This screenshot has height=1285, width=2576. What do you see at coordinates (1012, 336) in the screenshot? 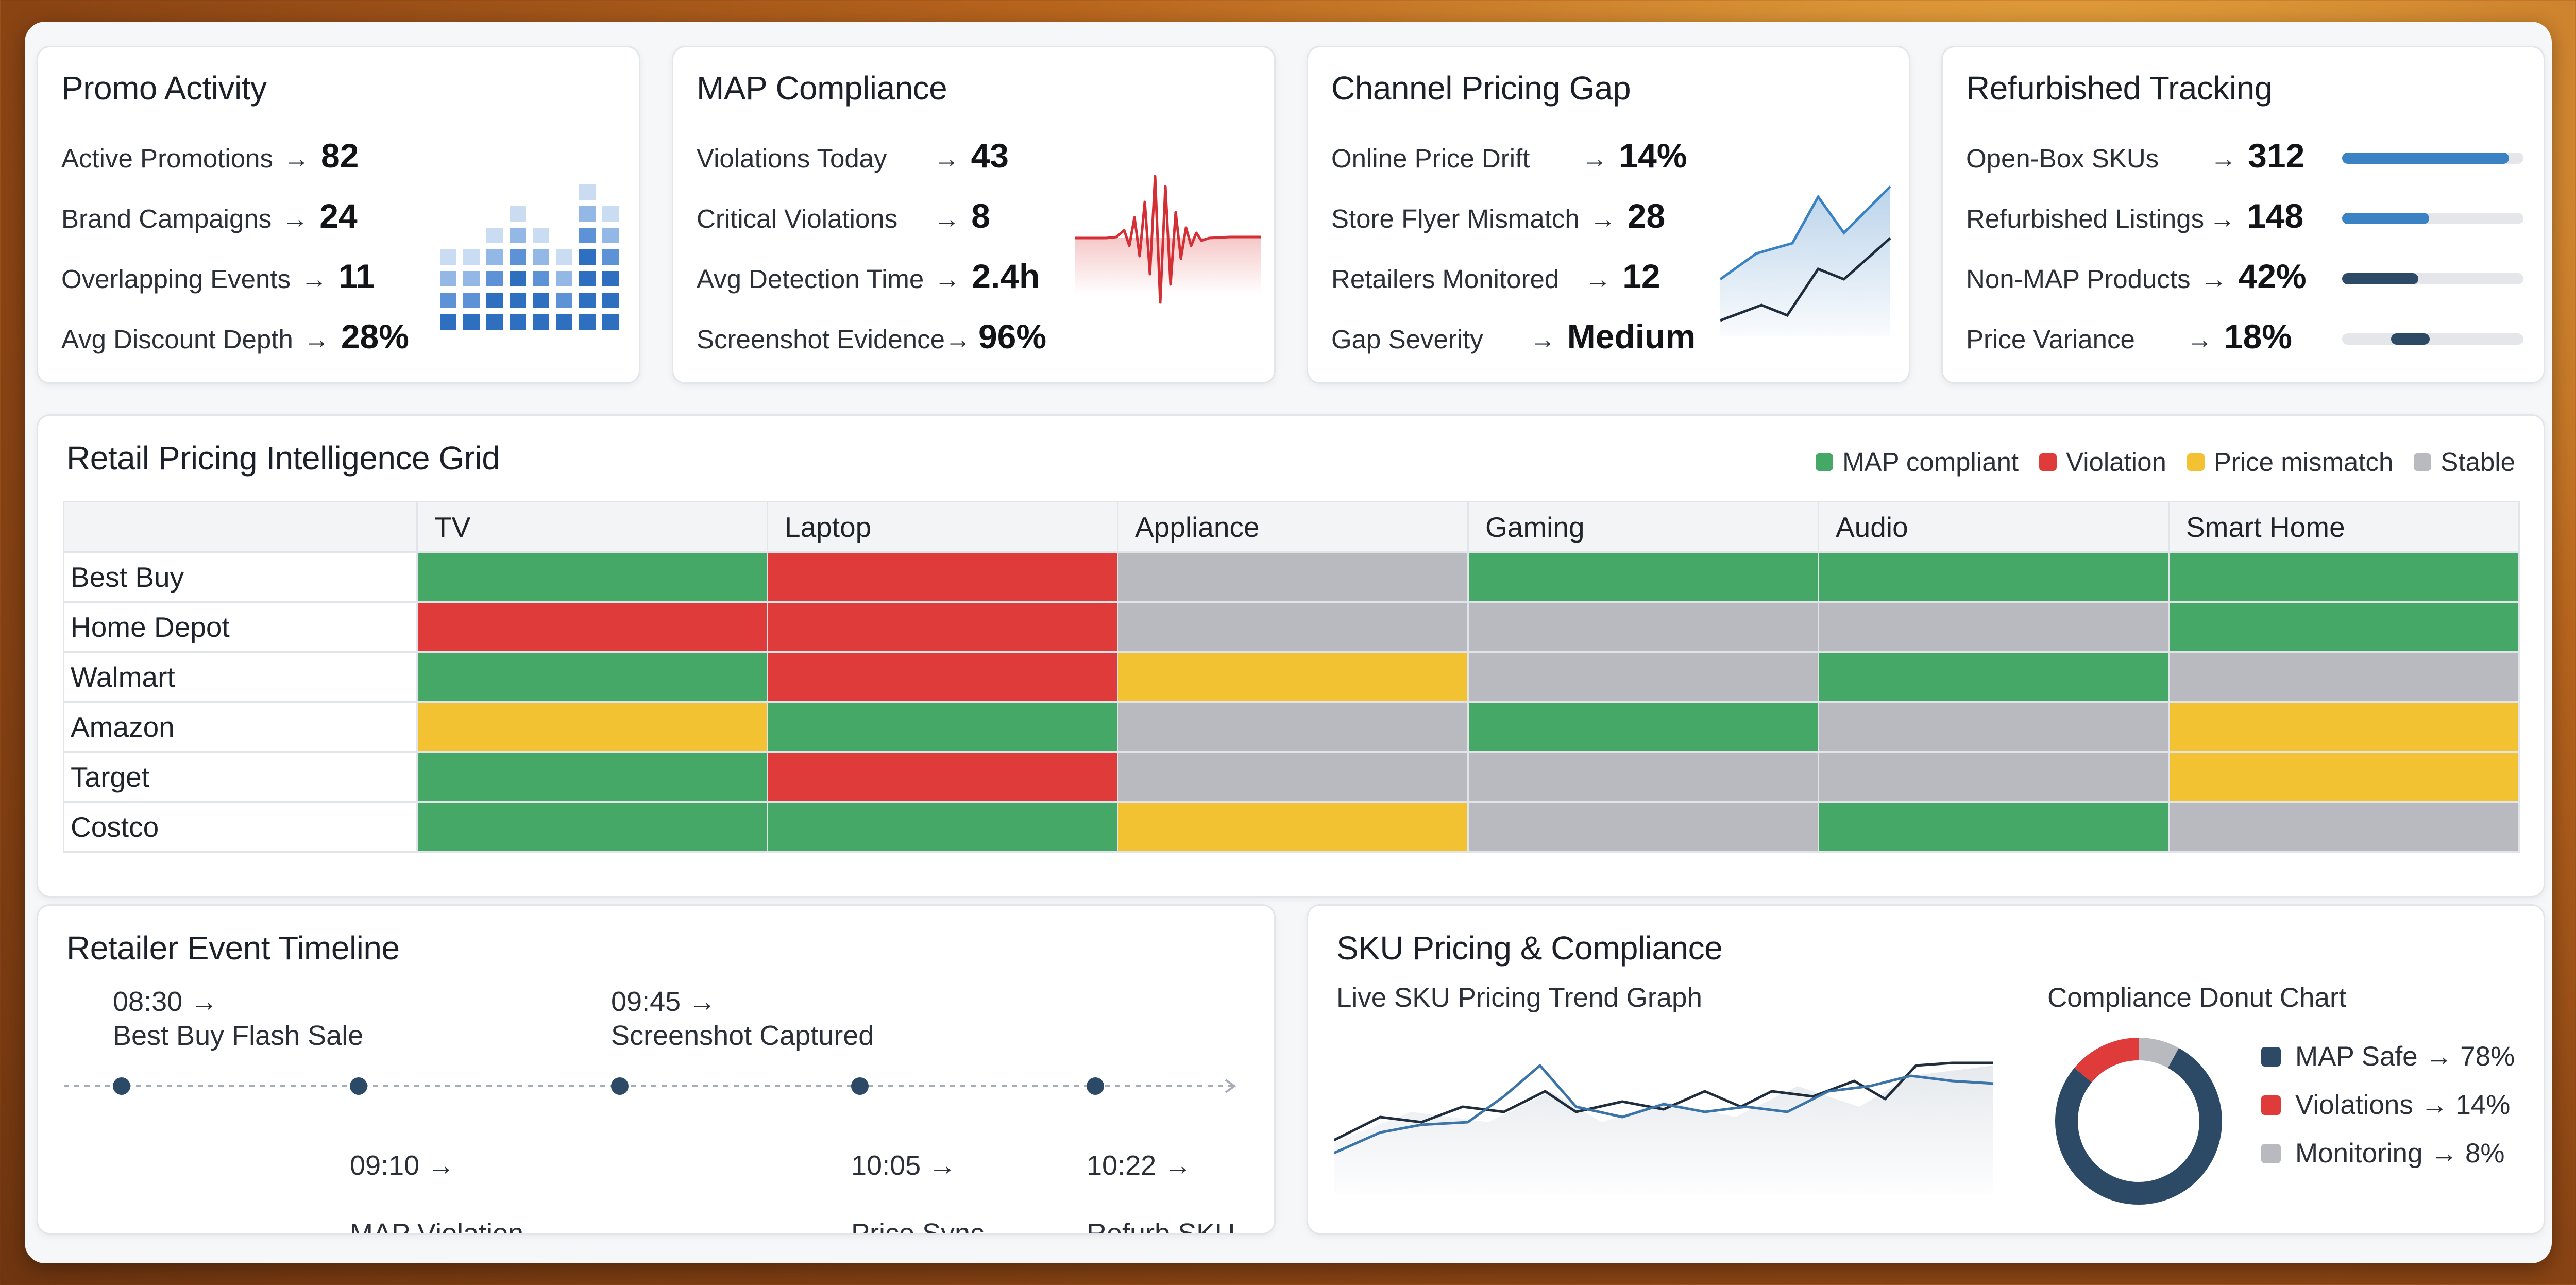
I see `metric-value: 96%` at bounding box center [1012, 336].